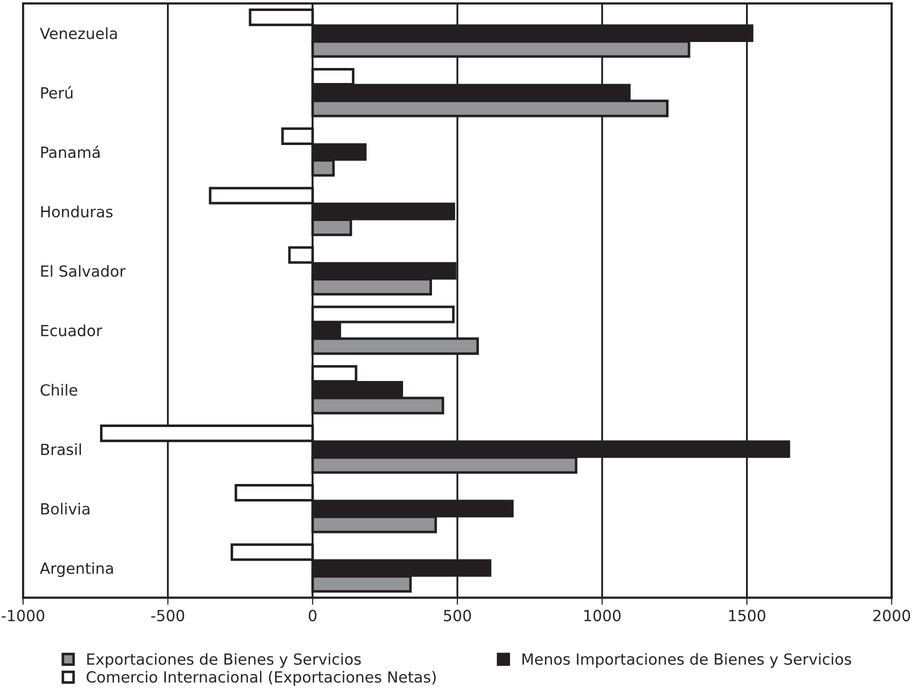  I want to click on y-tick-label: El Salvador, so click(83, 271).